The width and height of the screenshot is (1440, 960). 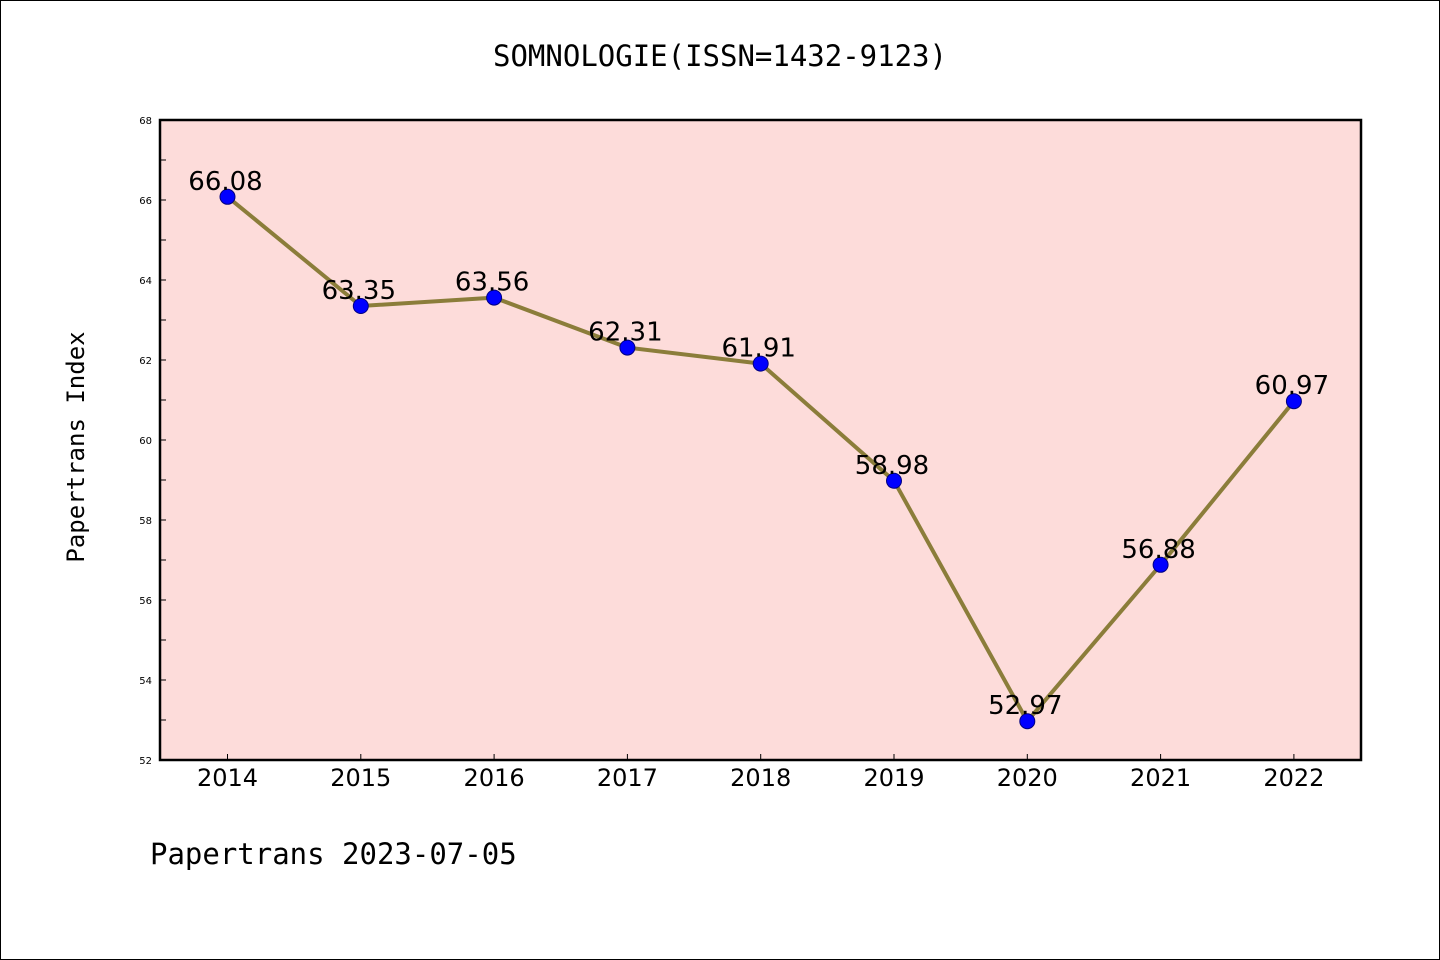 What do you see at coordinates (492, 283) in the screenshot?
I see `data-label: 63.56` at bounding box center [492, 283].